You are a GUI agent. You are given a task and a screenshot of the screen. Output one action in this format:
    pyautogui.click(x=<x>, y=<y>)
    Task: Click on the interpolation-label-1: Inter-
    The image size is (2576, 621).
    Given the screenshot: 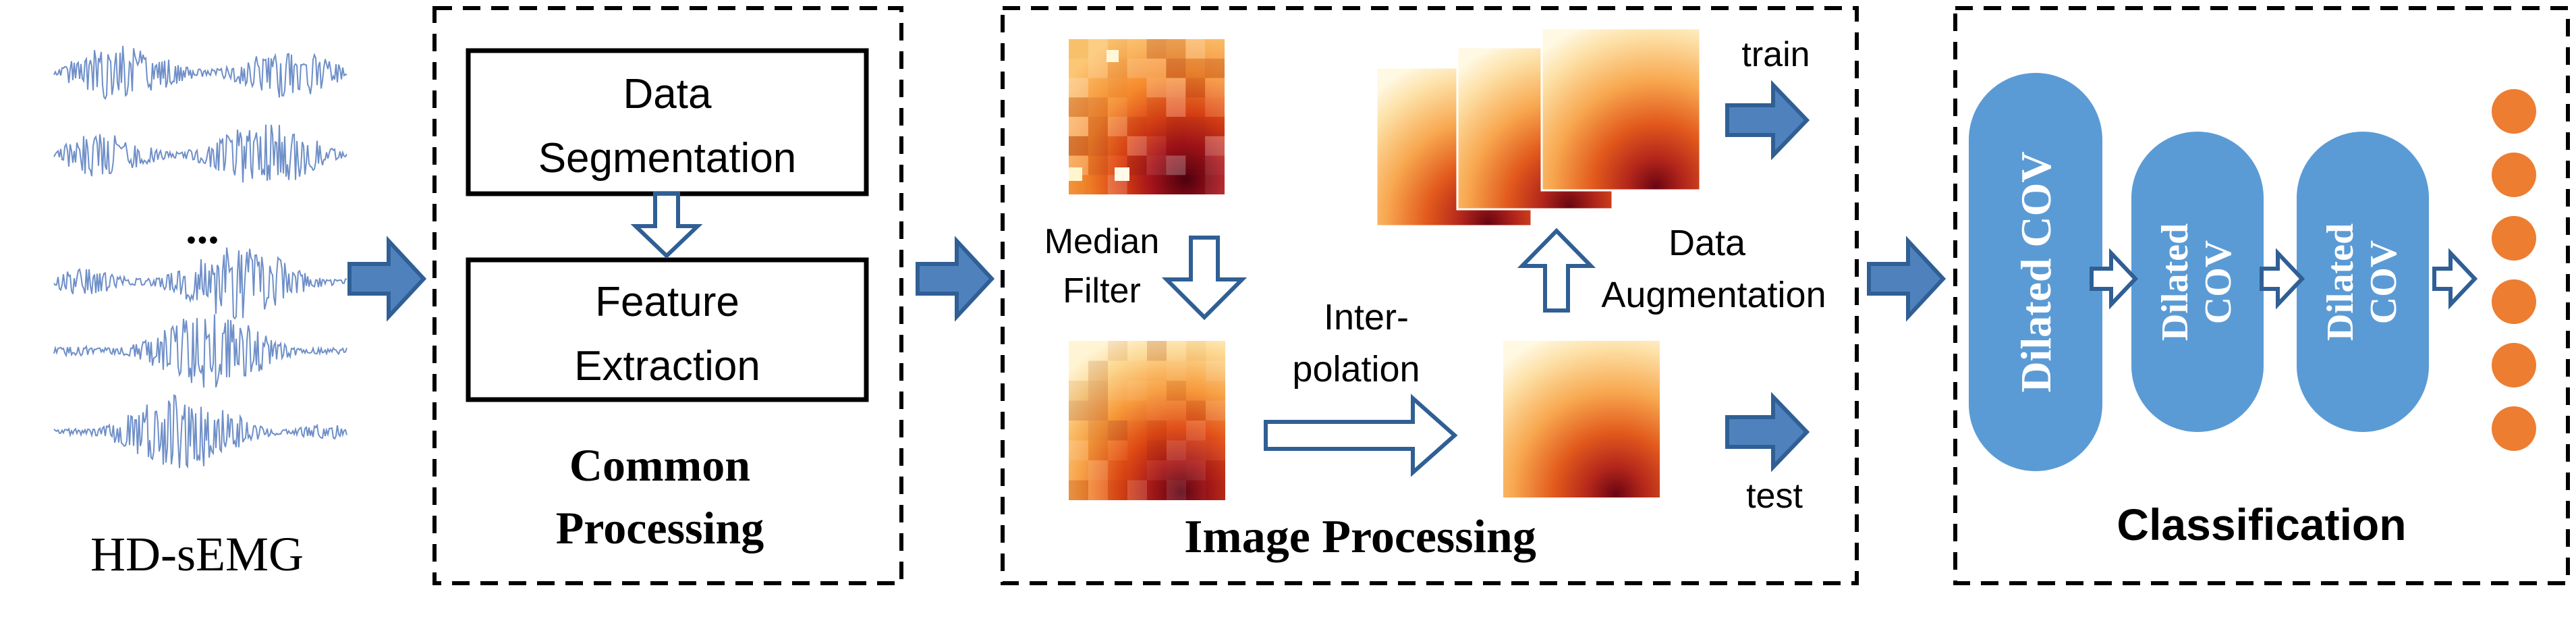 What is the action you would take?
    pyautogui.click(x=1366, y=317)
    